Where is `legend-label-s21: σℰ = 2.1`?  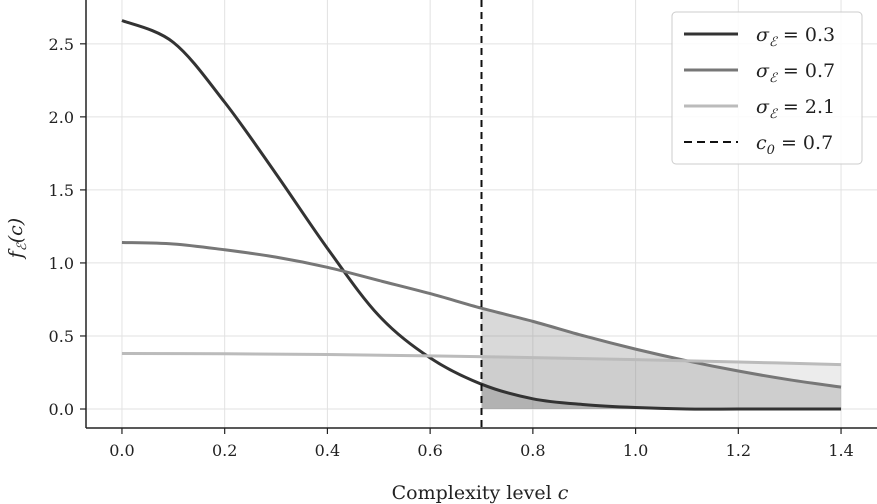
legend-label-s21: σℰ = 2.1 is located at coordinates (795, 109).